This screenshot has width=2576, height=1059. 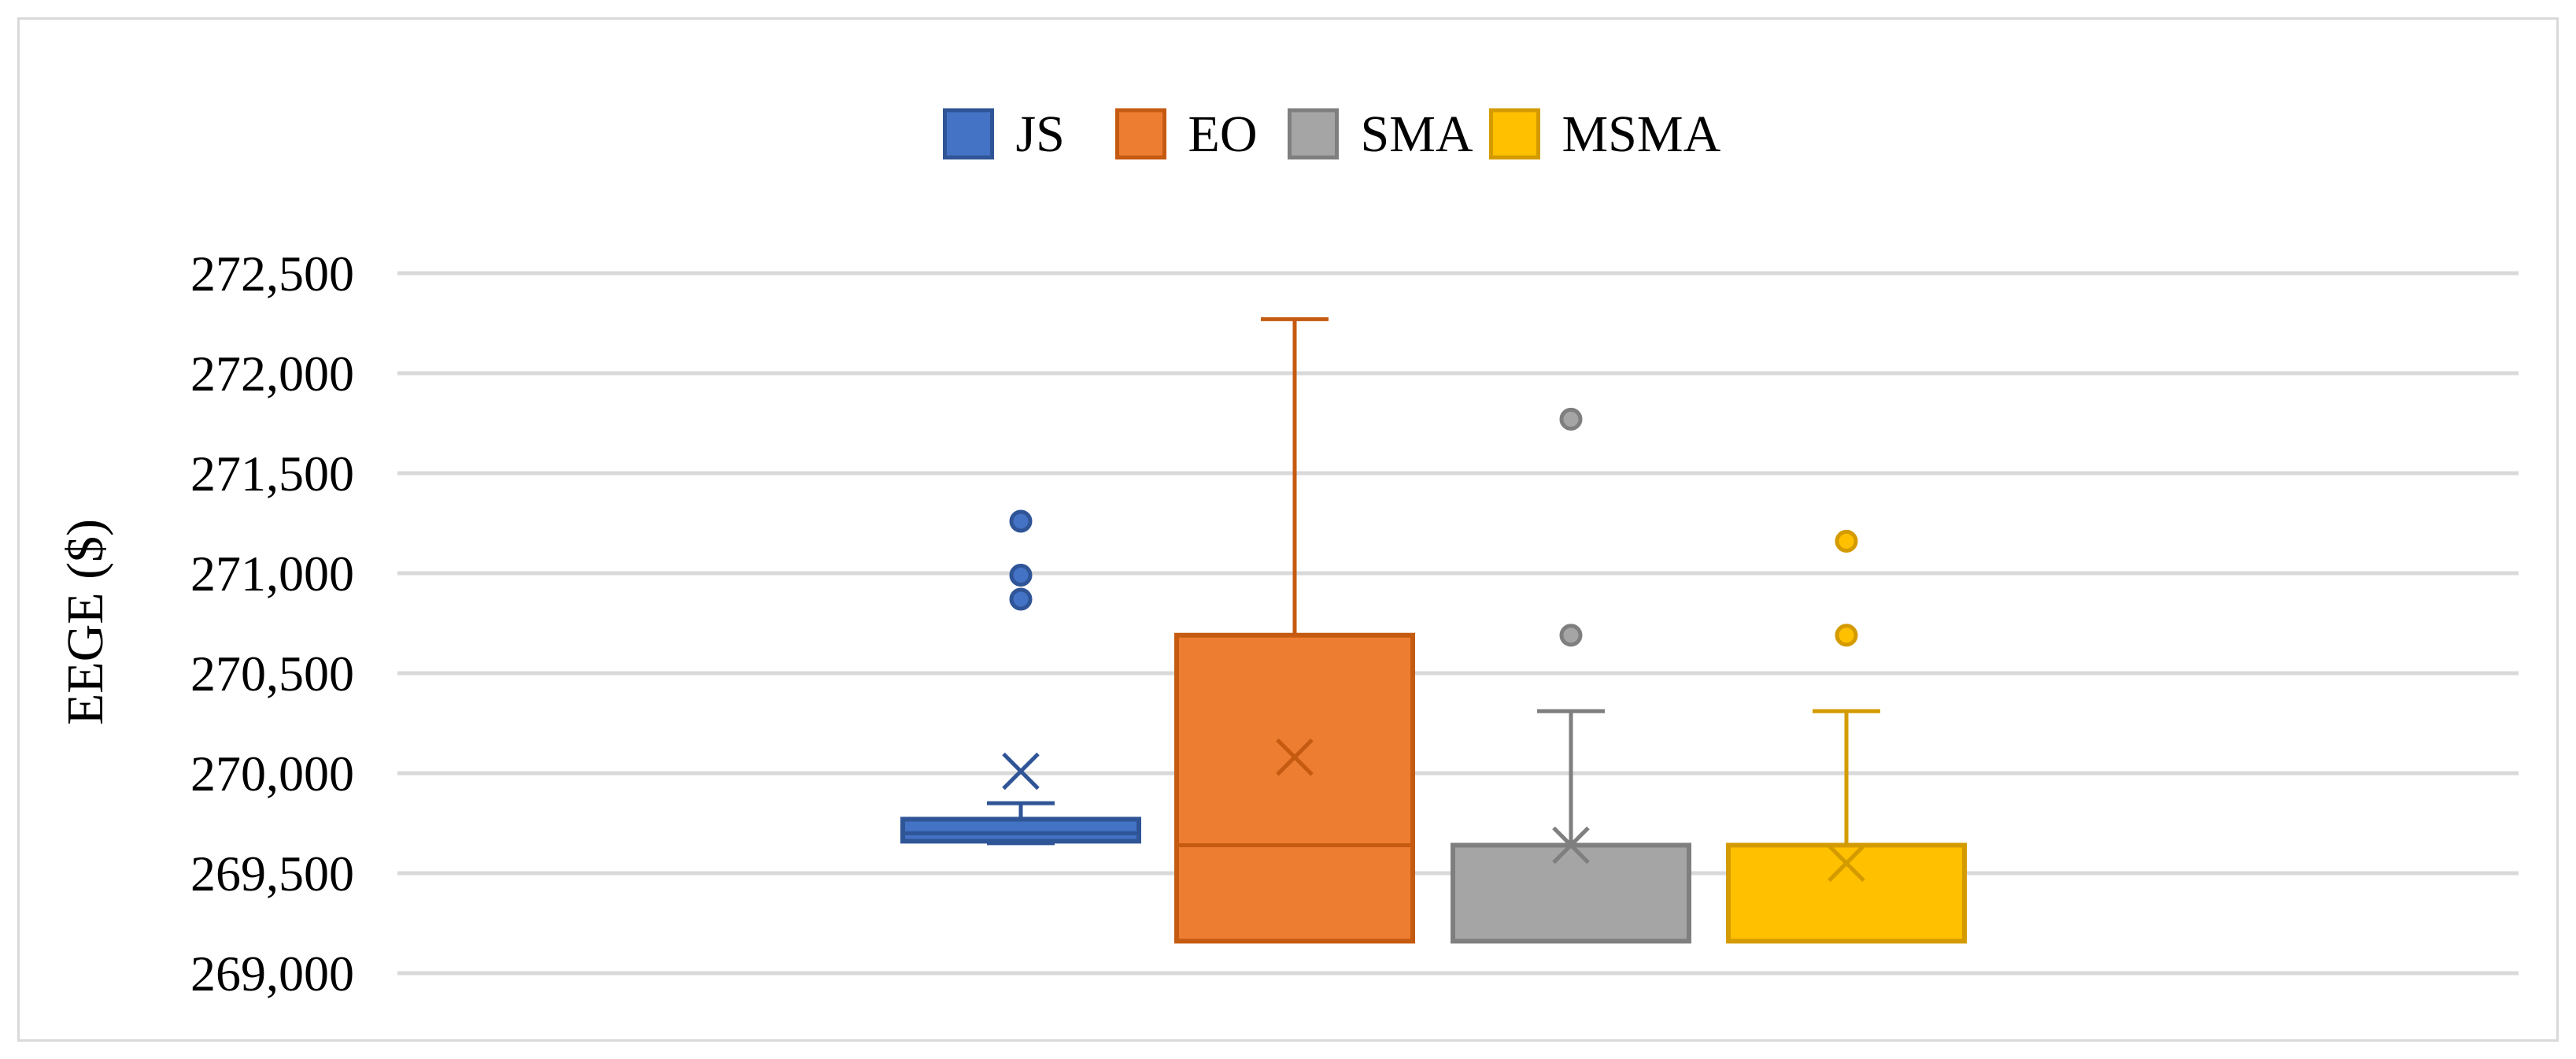 I want to click on y-tick-label: 271,000, so click(x=272, y=574).